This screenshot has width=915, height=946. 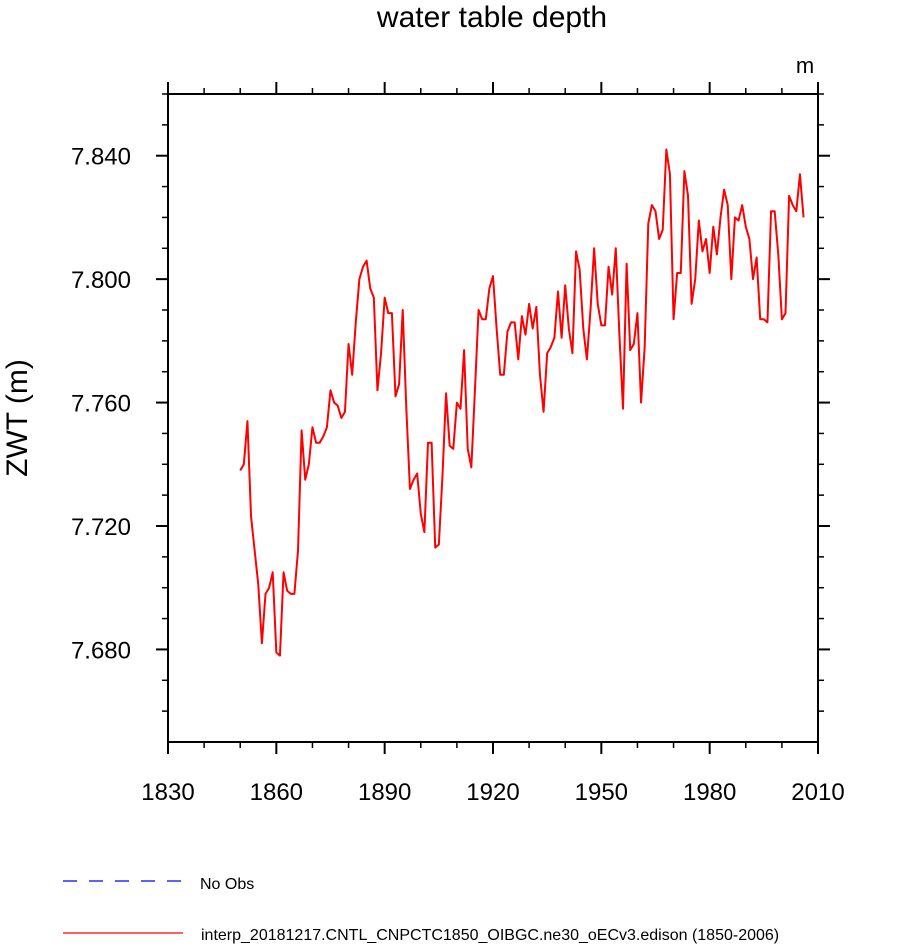 I want to click on x-tick-label: 1830, so click(x=167, y=792).